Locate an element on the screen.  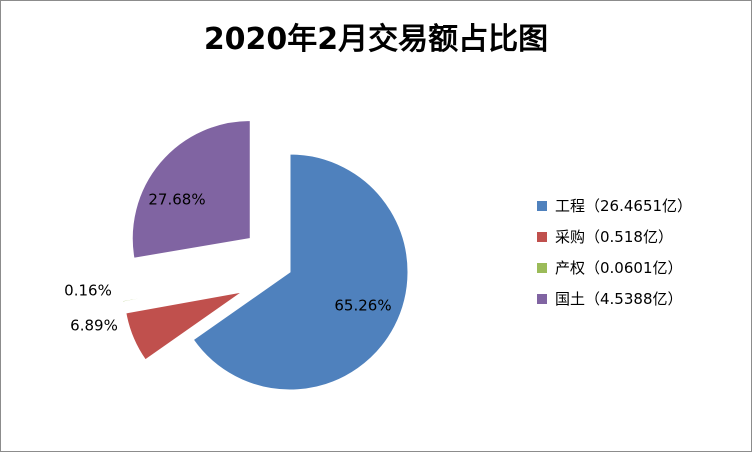
legend-item-guotu: 国土（4.5388亿） is located at coordinates (614, 298).